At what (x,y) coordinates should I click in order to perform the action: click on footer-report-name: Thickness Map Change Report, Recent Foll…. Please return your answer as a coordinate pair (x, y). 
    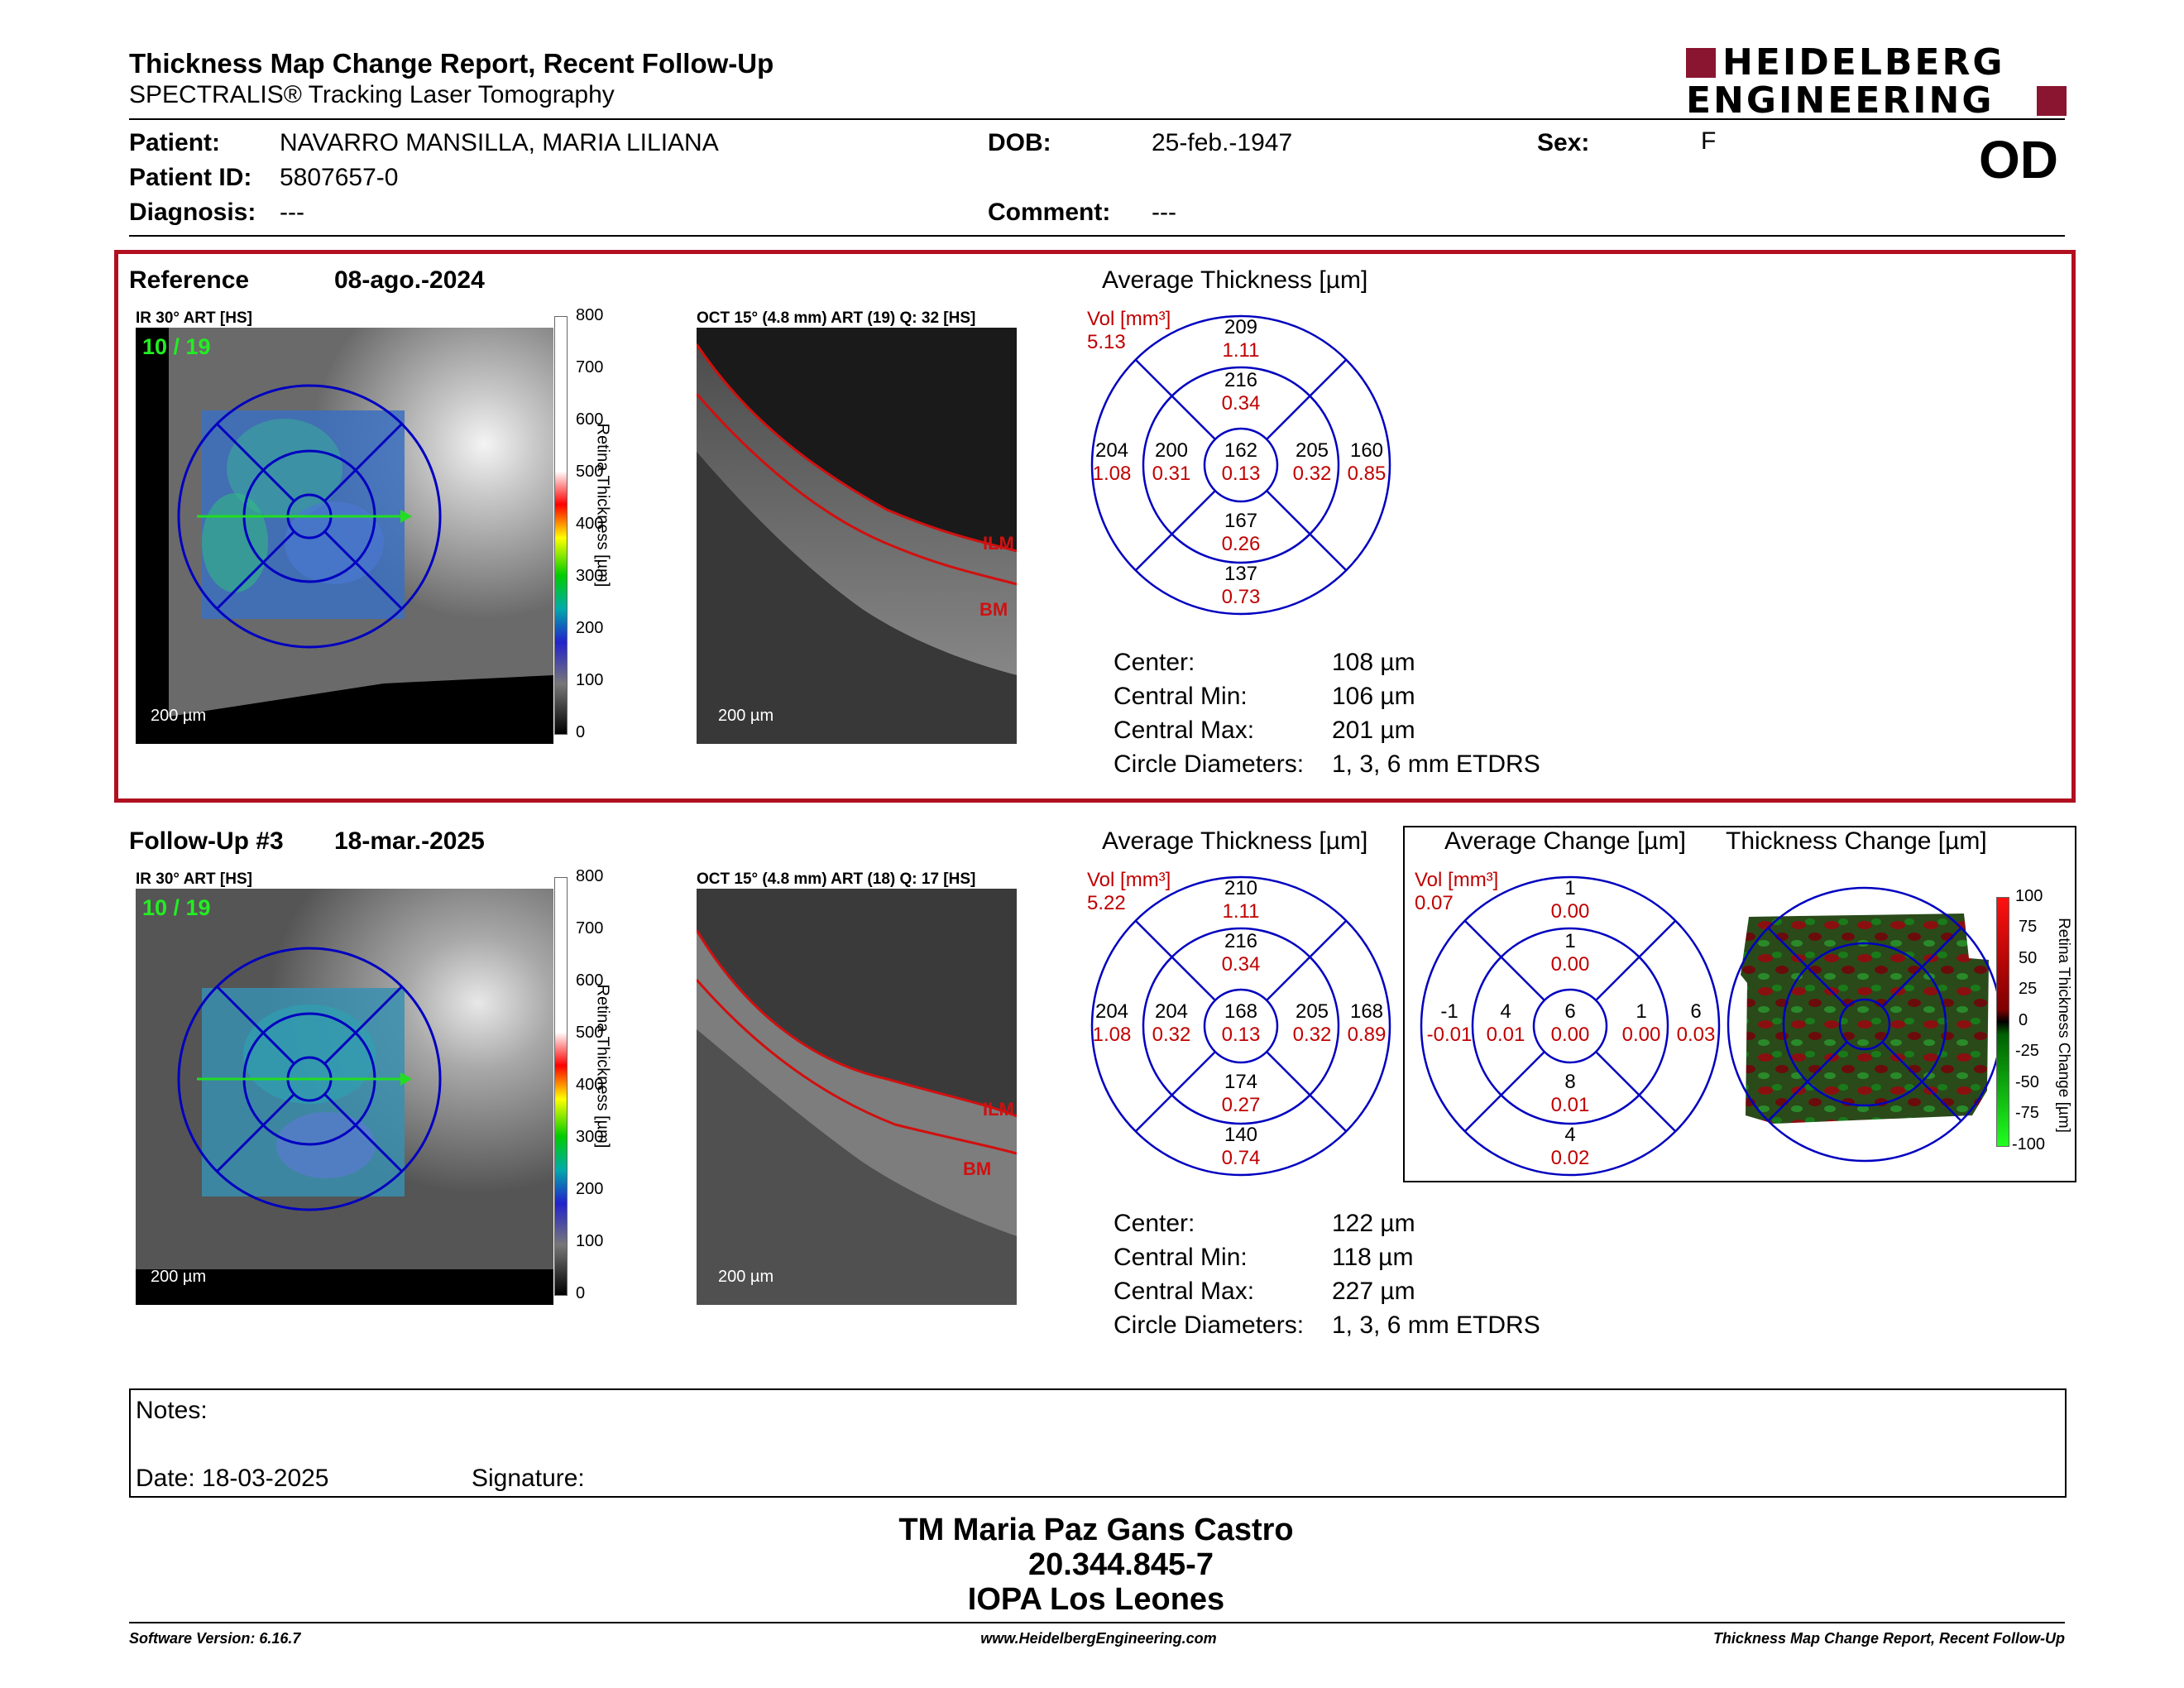
    Looking at the image, I should click on (1888, 1638).